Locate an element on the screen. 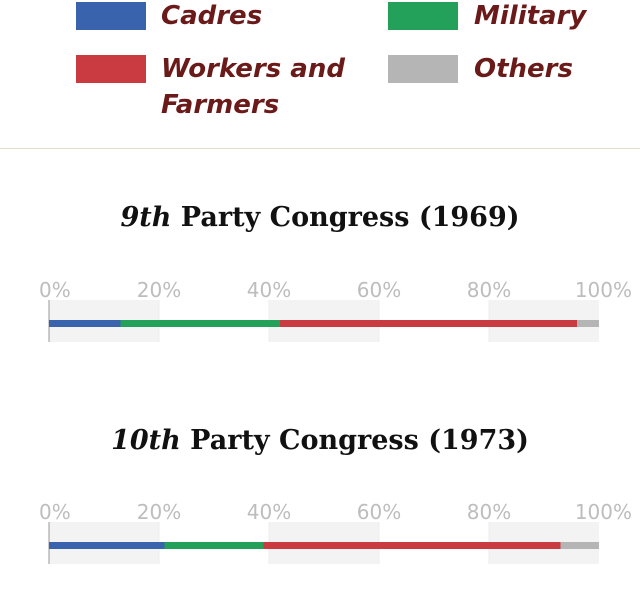 This screenshot has height=614, width=640. divider is located at coordinates (320, 148).